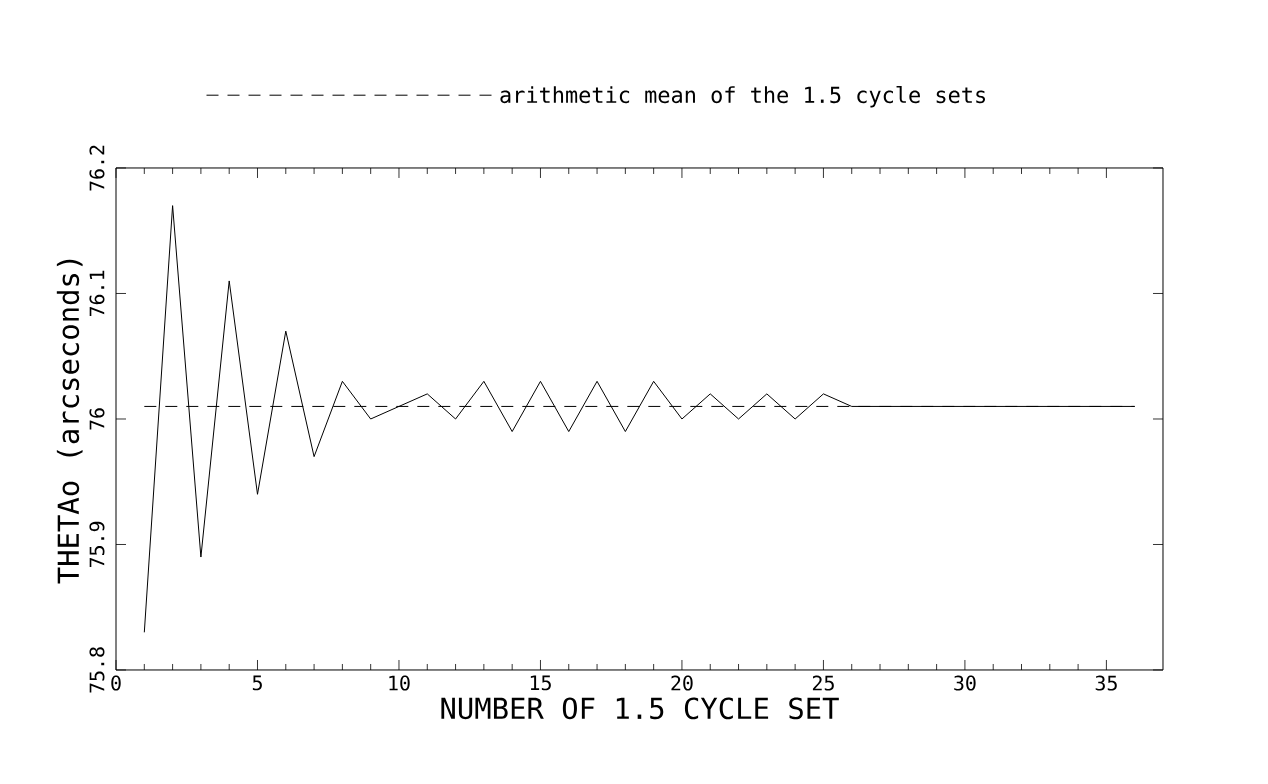 The height and width of the screenshot is (784, 1268). I want to click on x-tick-label: 20, so click(682, 683).